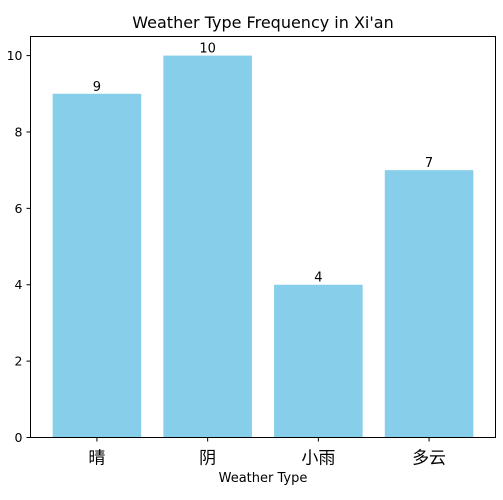 This screenshot has height=500, width=503. Describe the element at coordinates (429, 459) in the screenshot. I see `x-tick-label: 多云` at that location.